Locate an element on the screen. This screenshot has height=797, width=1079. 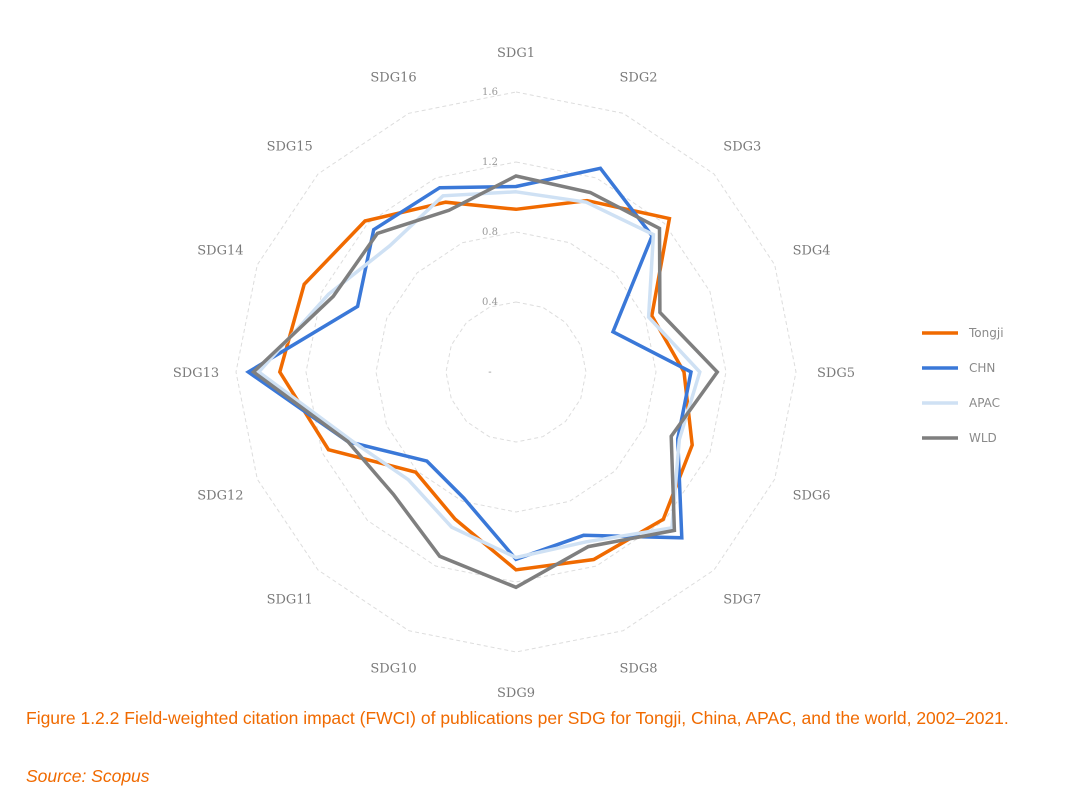
radar-tick-labels: - 0.4 0.8 1.2 1.6 is located at coordinates (490, 232).